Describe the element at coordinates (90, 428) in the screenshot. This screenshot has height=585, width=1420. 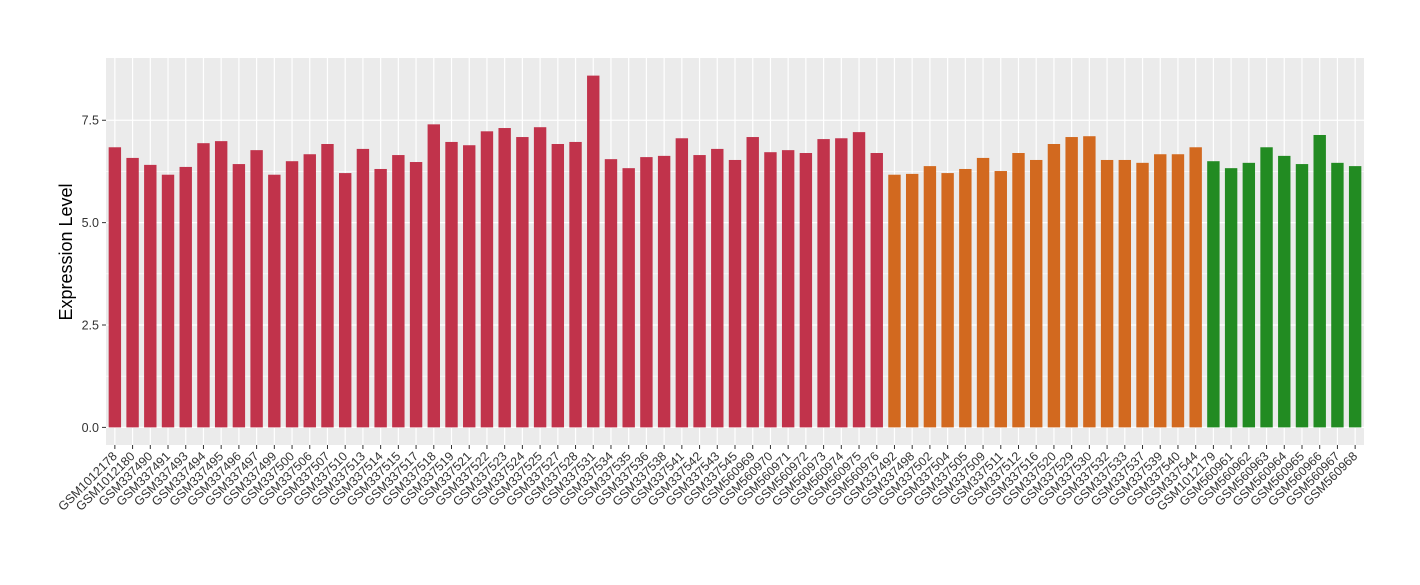
I see `y-tick-label: 0.0` at that location.